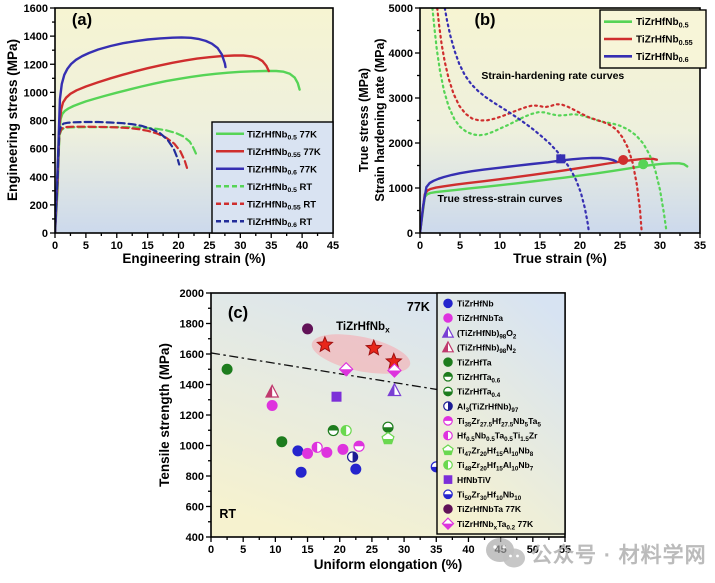  What do you see at coordinates (448, 391) in the screenshot?
I see `legend-marker-TiZrHfTa0.4` at bounding box center [448, 391].